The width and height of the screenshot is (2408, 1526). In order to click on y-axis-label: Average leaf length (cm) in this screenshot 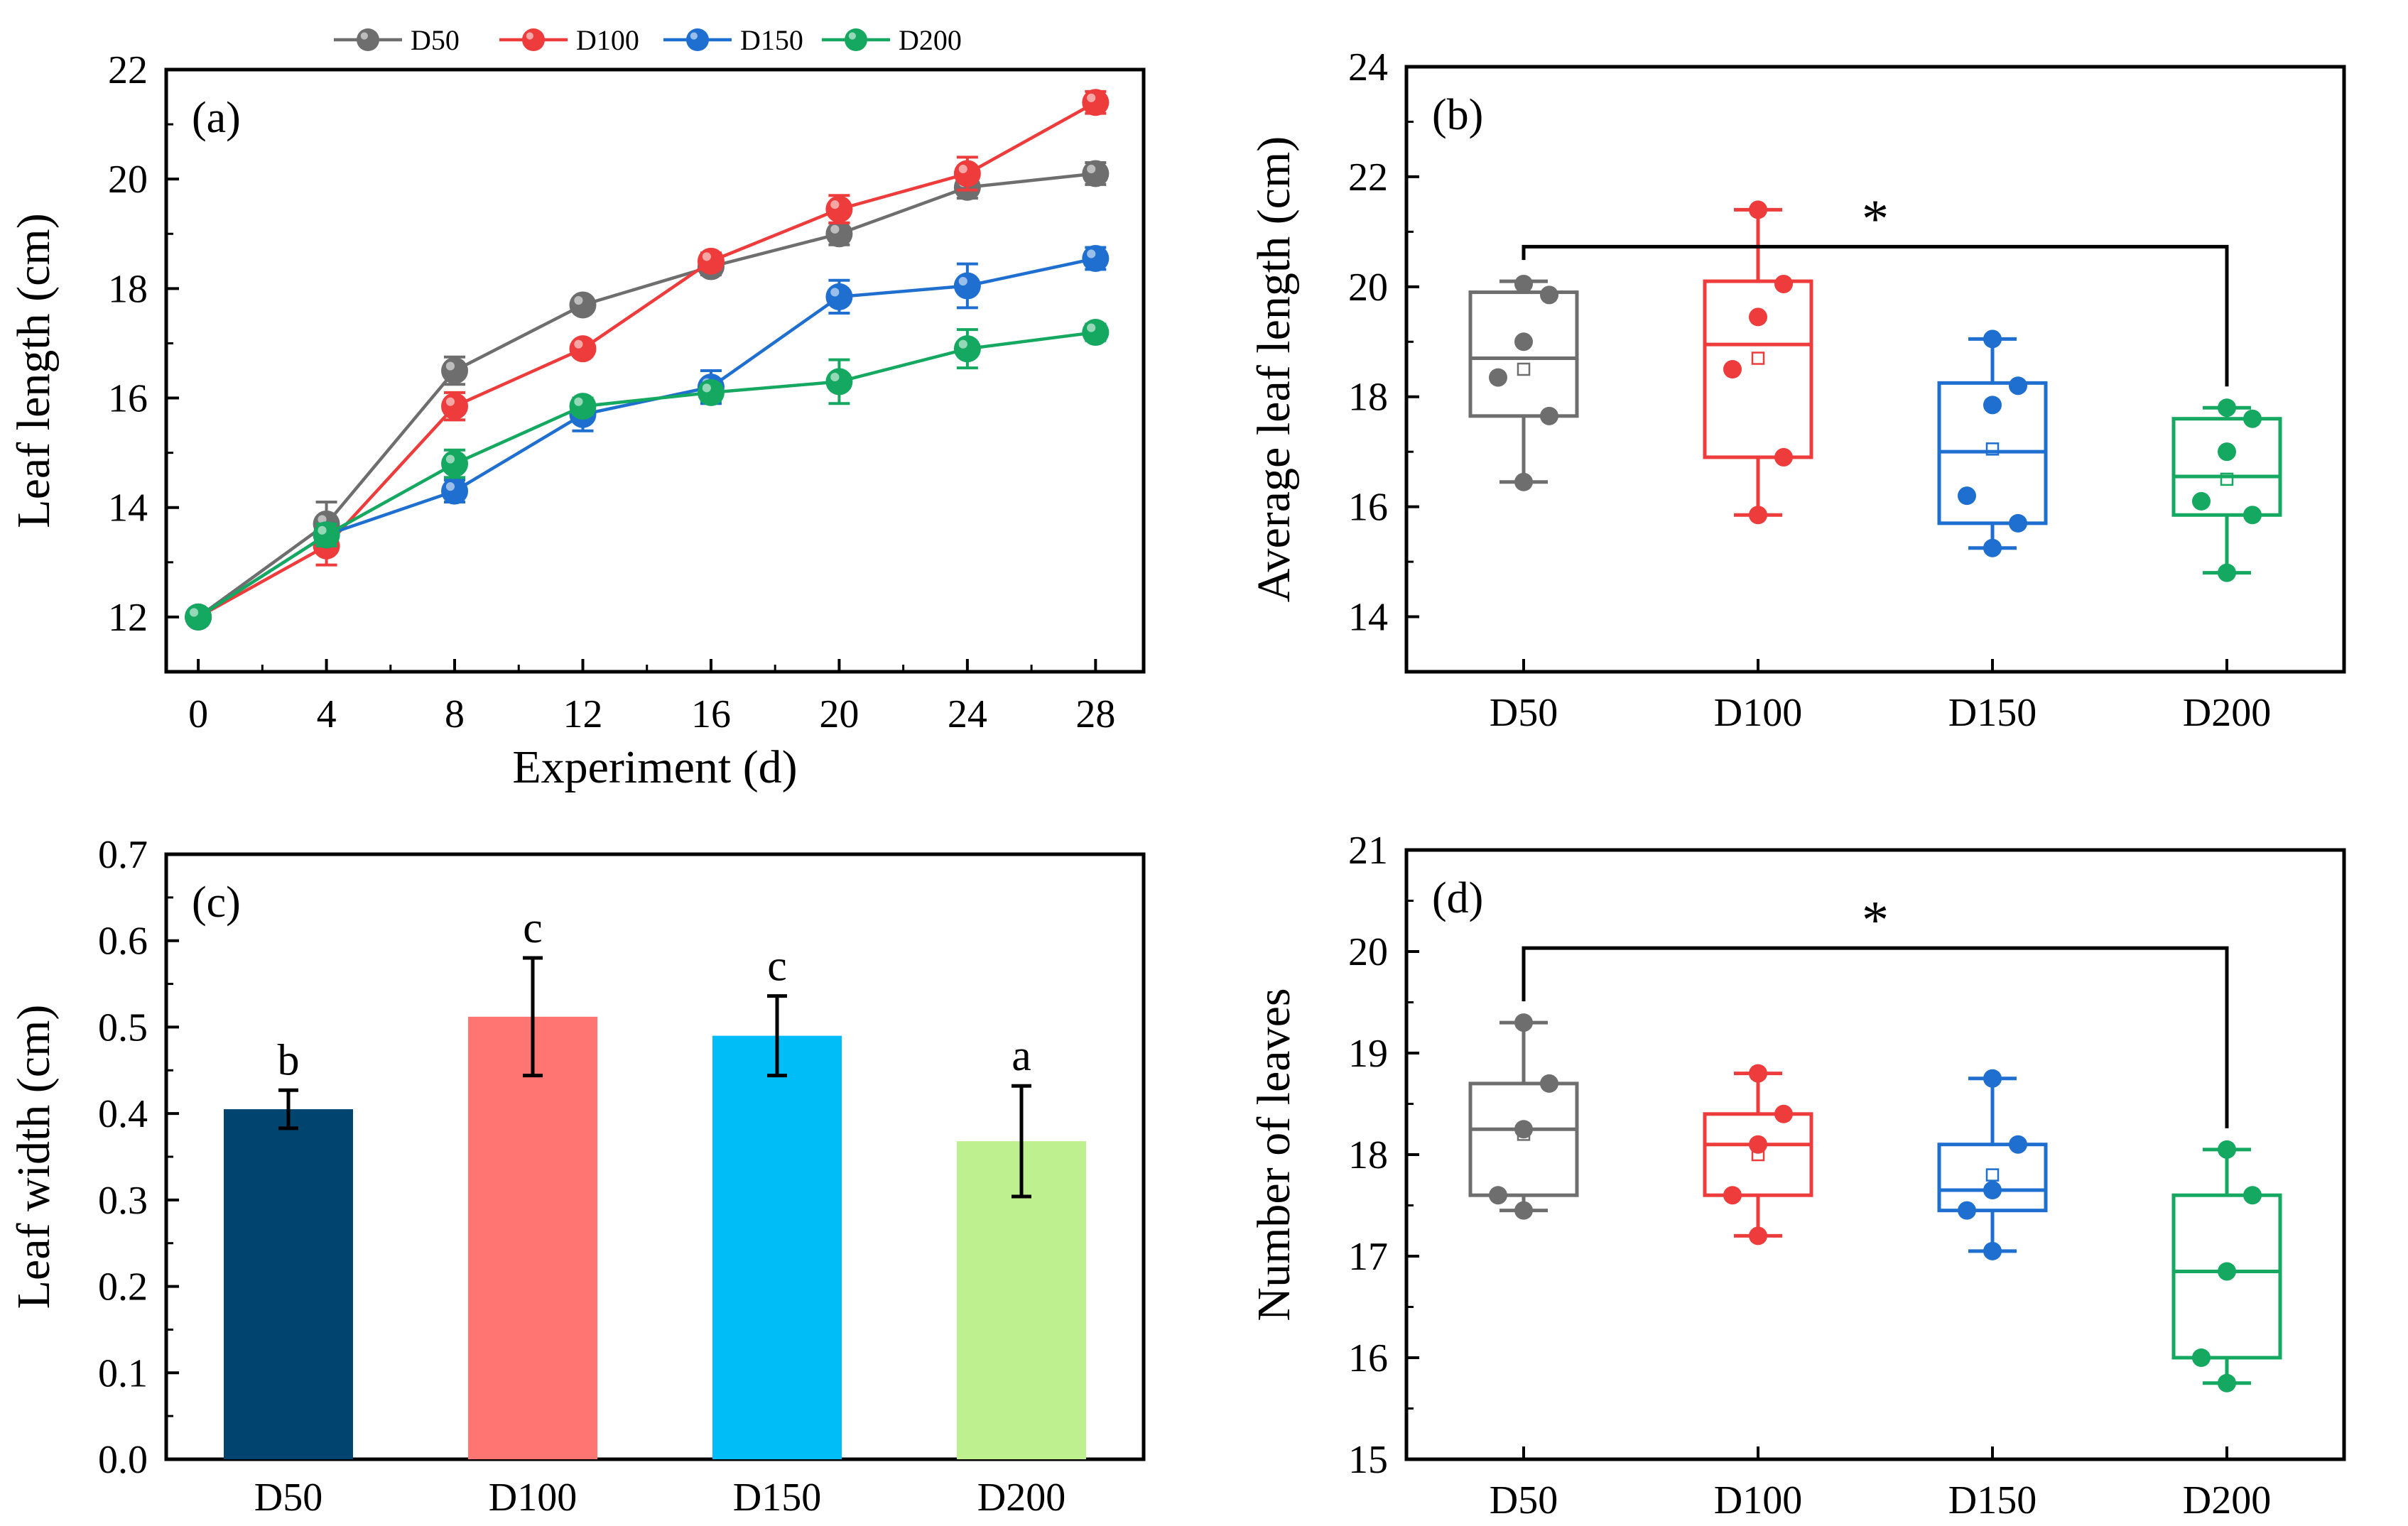, I will do `click(1274, 369)`.